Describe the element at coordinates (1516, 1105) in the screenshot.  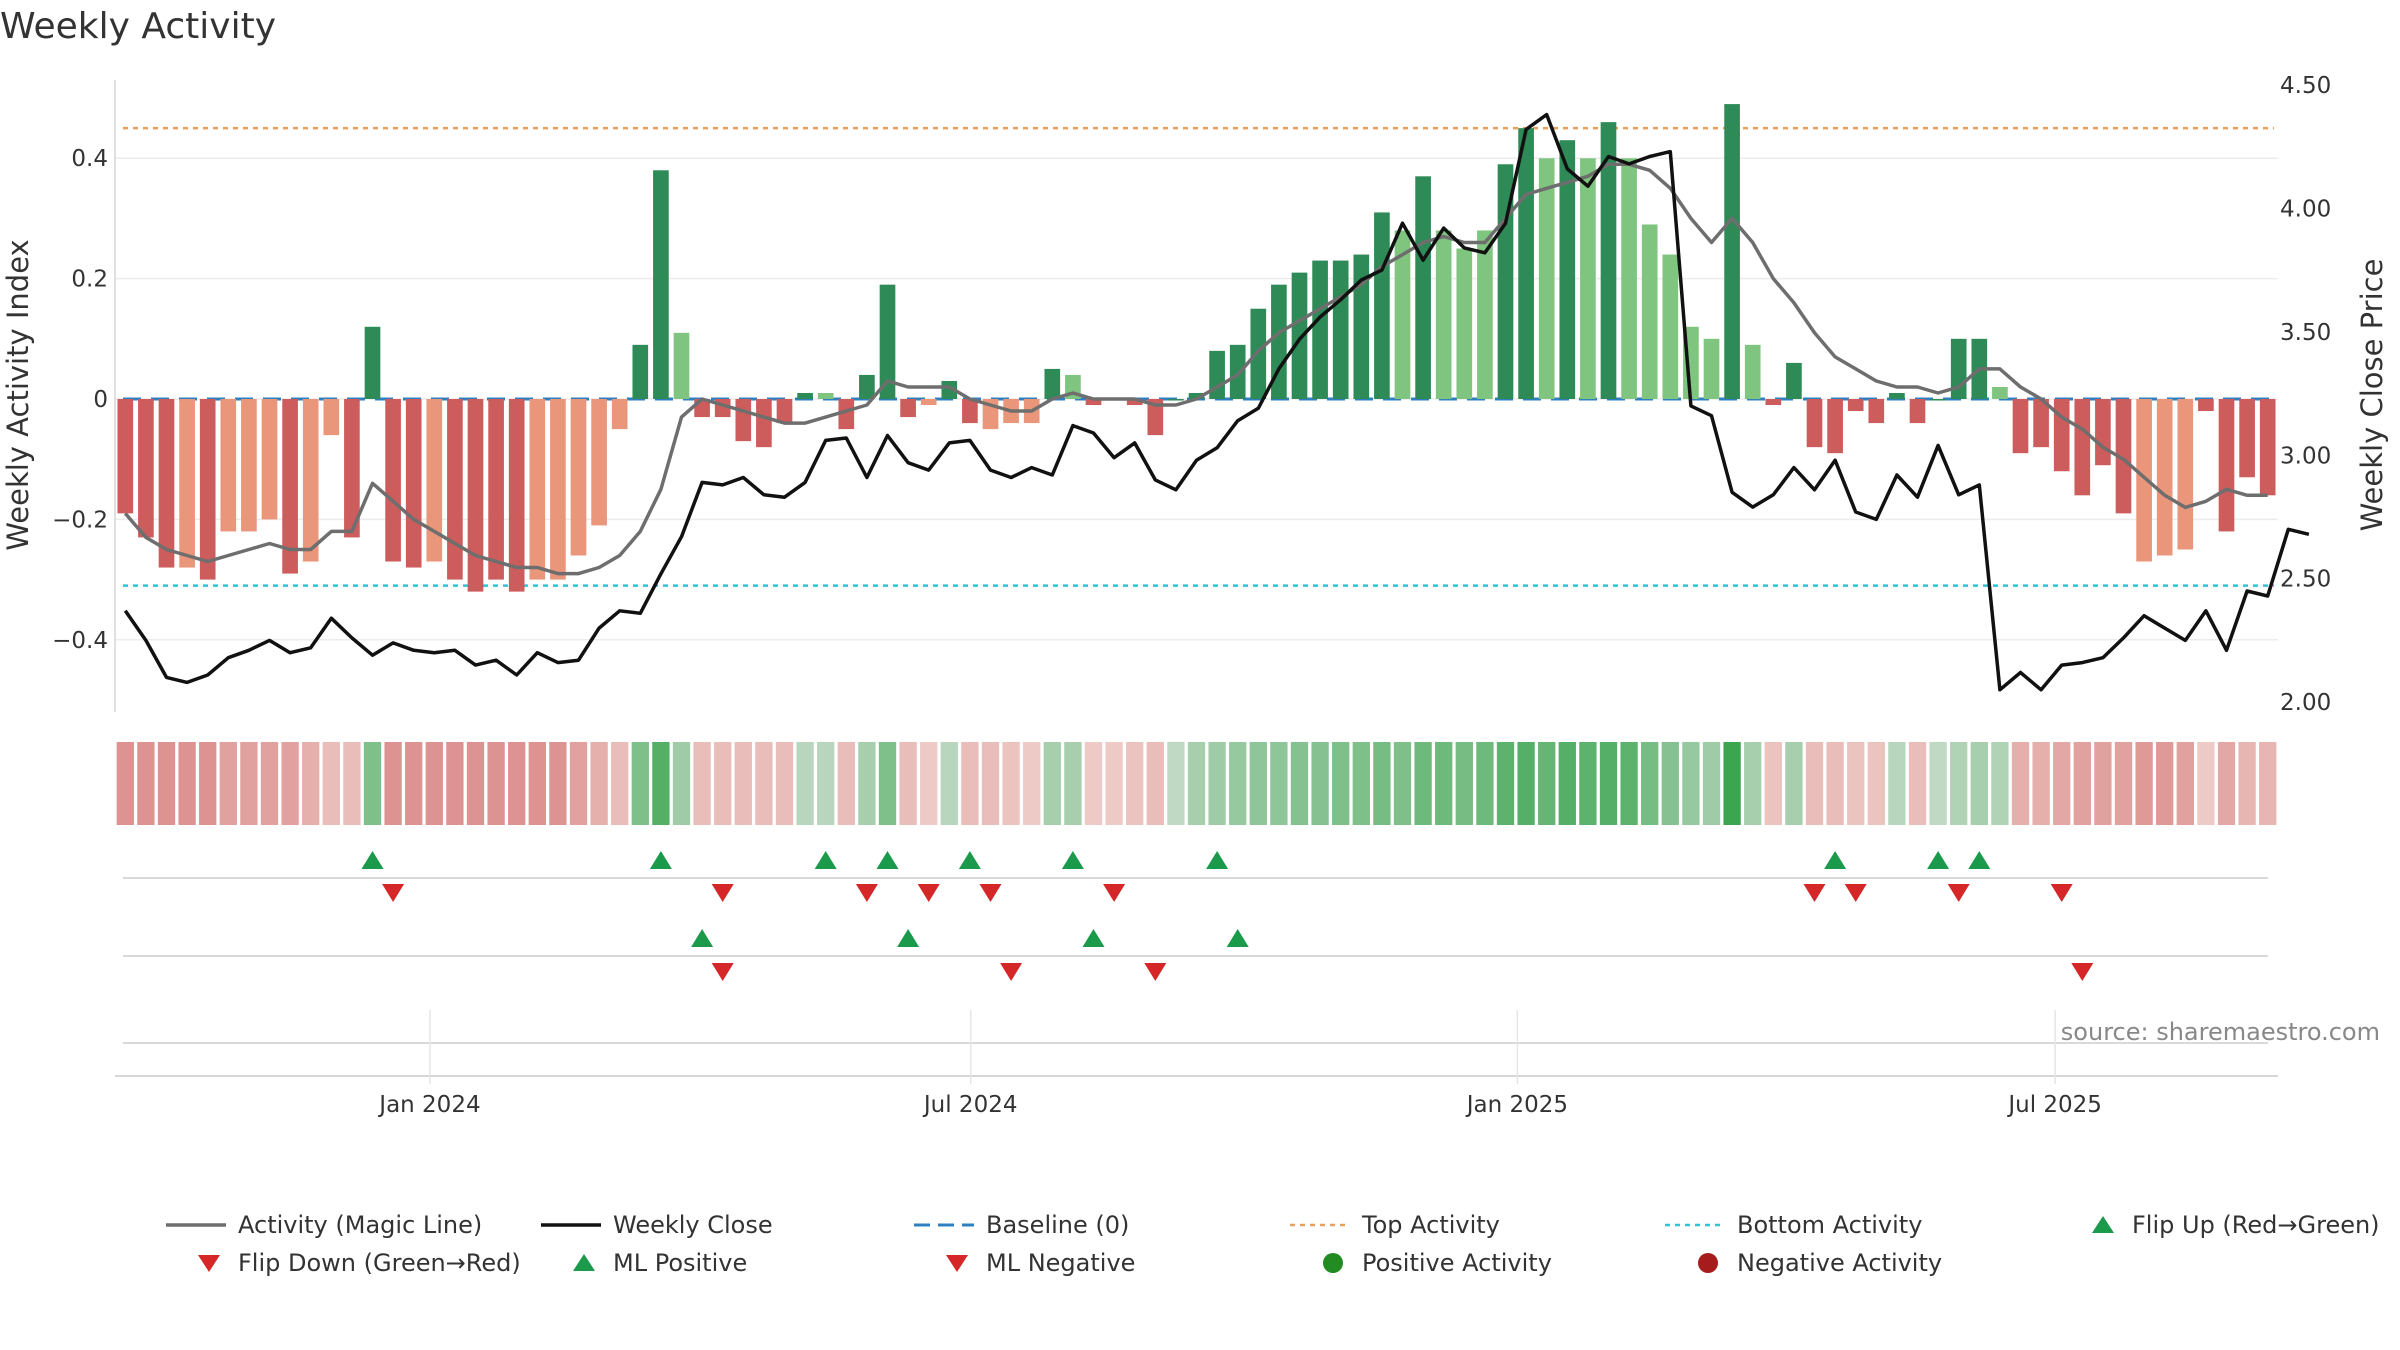
I see `x-tick-label: Jan 2025` at that location.